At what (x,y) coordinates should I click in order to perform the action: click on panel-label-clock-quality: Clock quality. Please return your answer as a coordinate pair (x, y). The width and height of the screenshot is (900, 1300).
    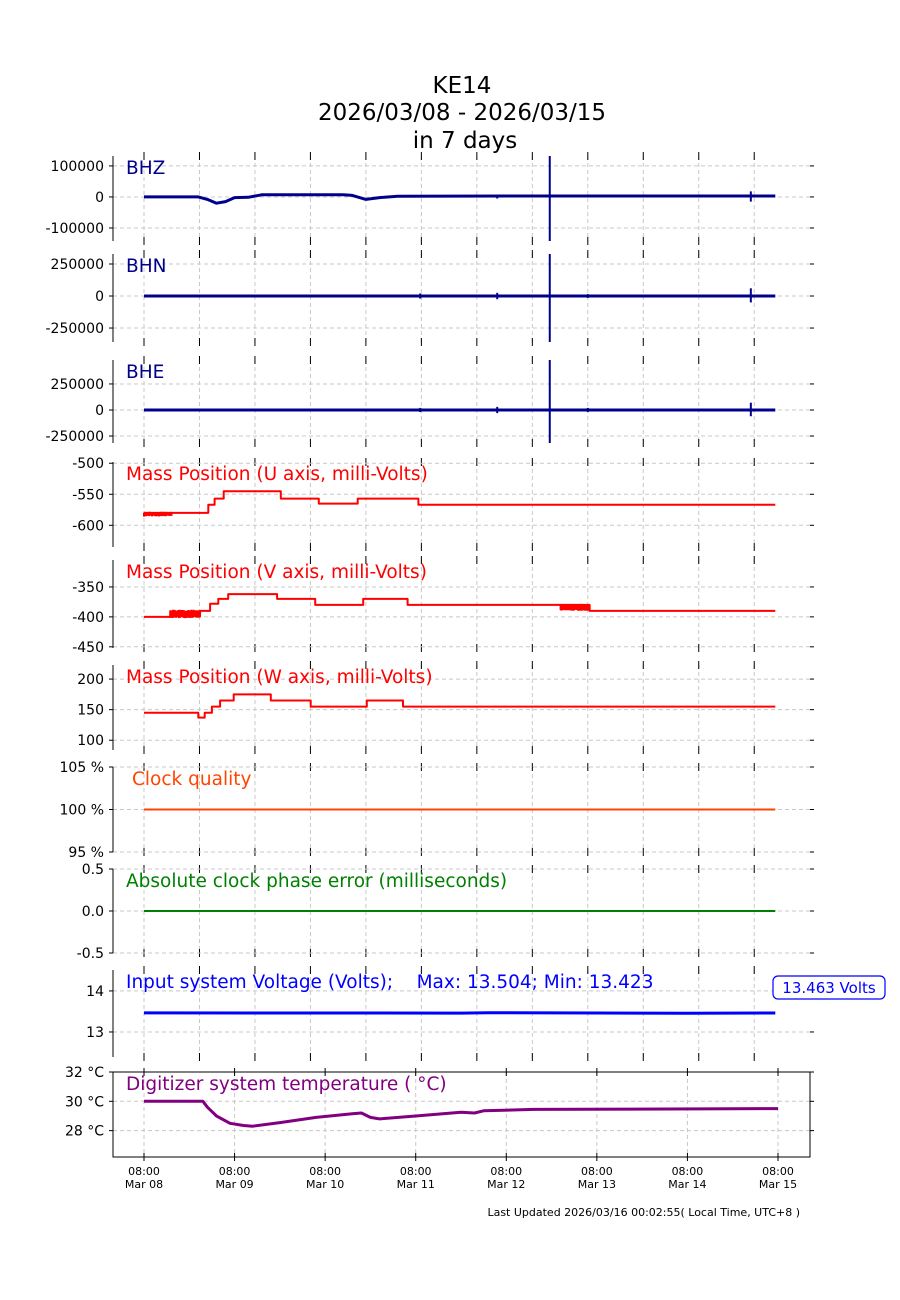
    Looking at the image, I should click on (191, 779).